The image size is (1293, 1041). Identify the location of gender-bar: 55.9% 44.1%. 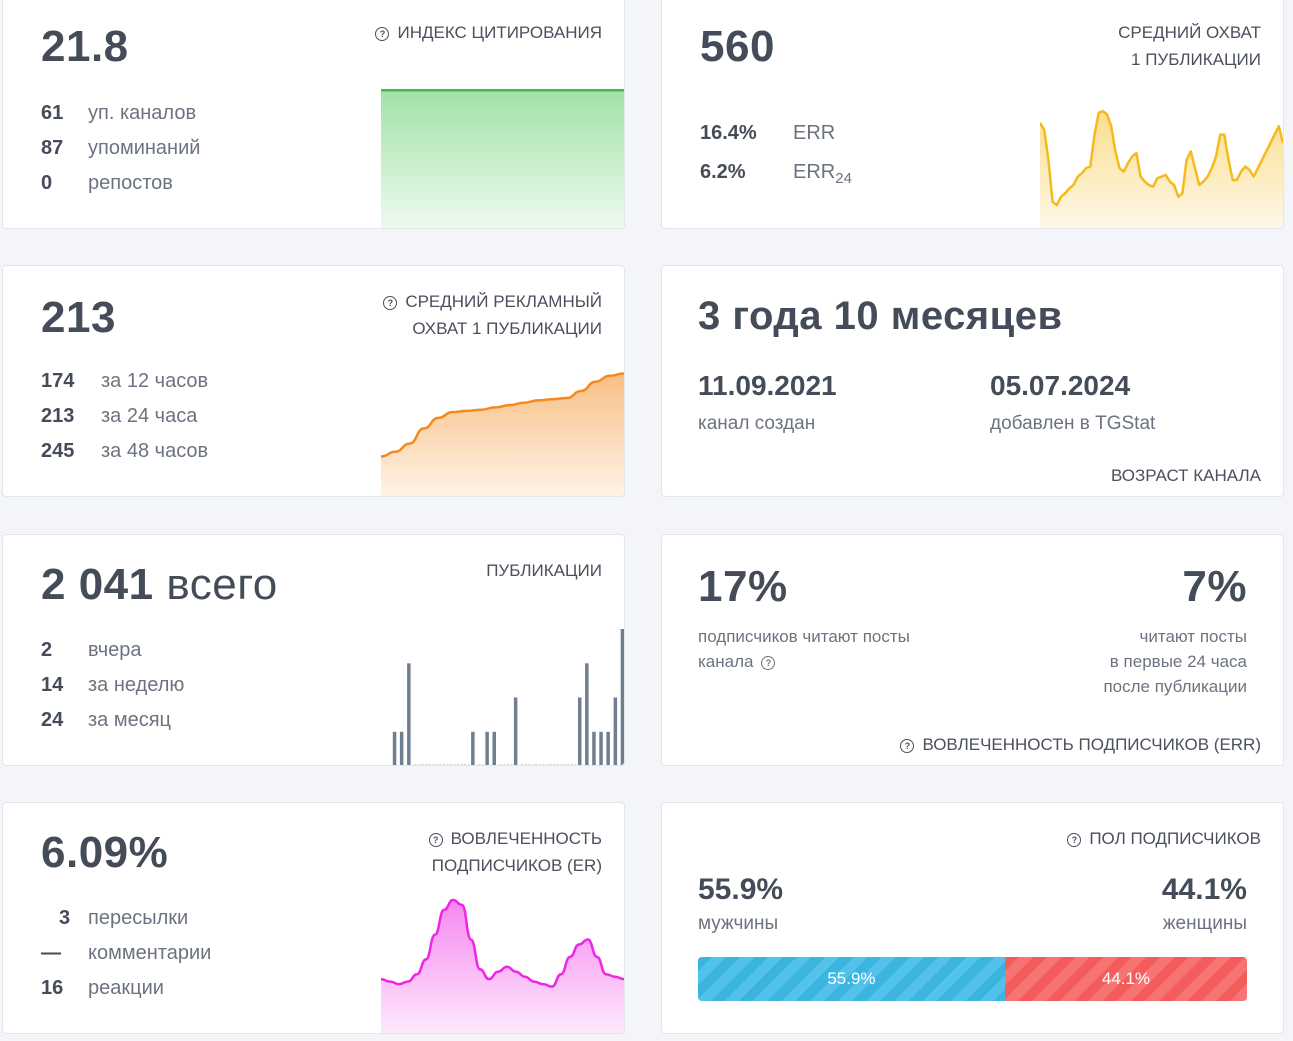
(972, 979).